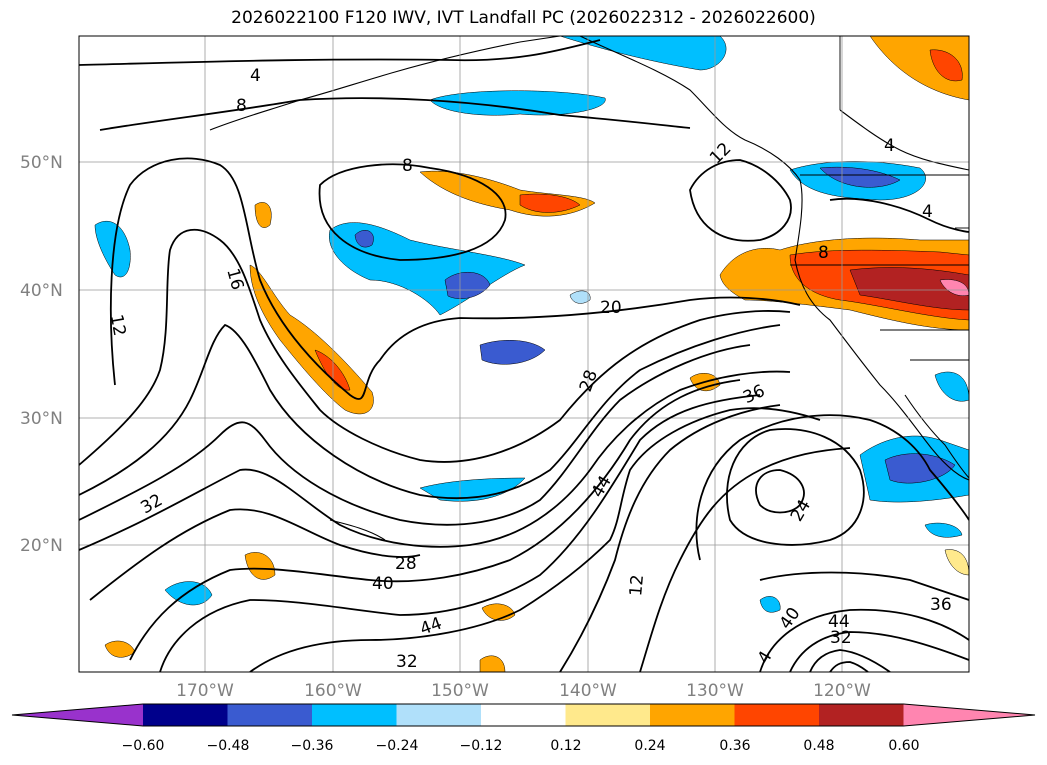 This screenshot has width=1047, height=765. I want to click on contour-label: 44, so click(839, 622).